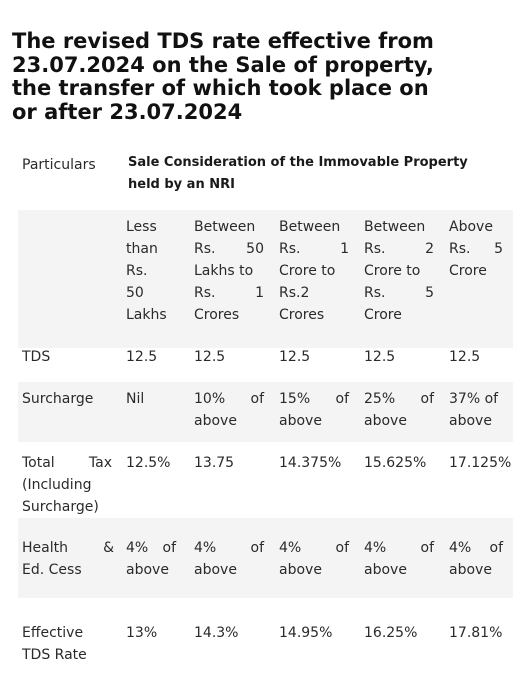 This screenshot has height=692, width=524. Describe the element at coordinates (314, 410) in the screenshot. I see `table-cell: 15% of above` at that location.